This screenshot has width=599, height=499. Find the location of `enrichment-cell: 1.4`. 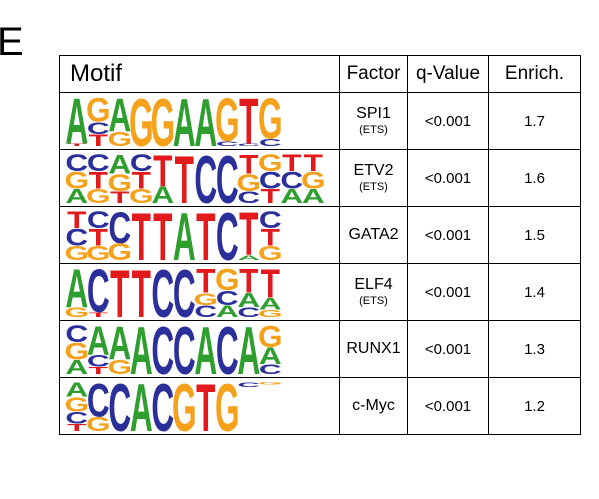

enrichment-cell: 1.4 is located at coordinates (534, 292).